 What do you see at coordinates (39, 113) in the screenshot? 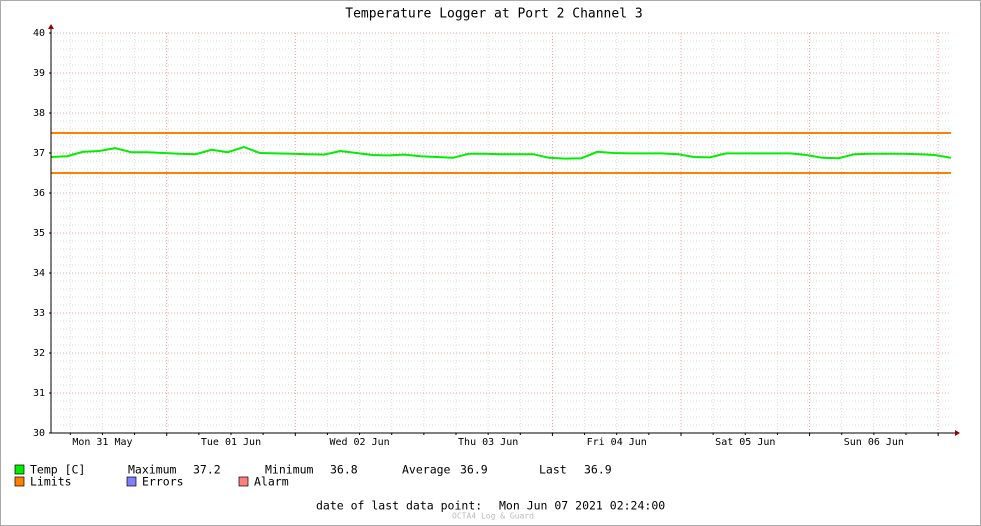
I see `y-tick-label: 38` at bounding box center [39, 113].